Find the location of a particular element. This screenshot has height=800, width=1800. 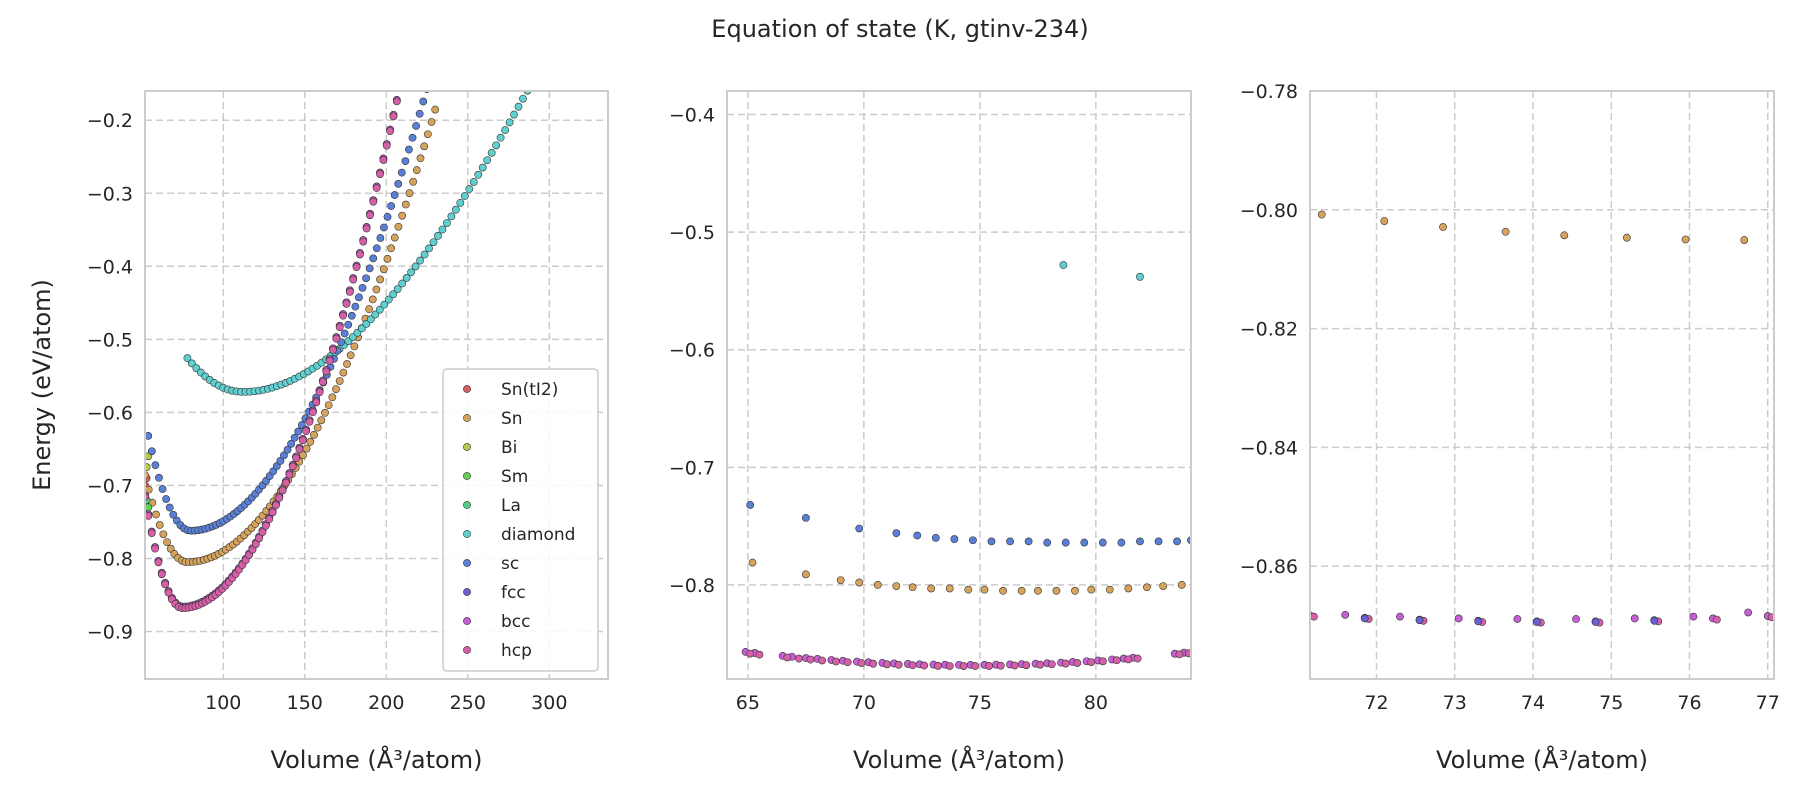

legend-label: diamond is located at coordinates (538, 535).